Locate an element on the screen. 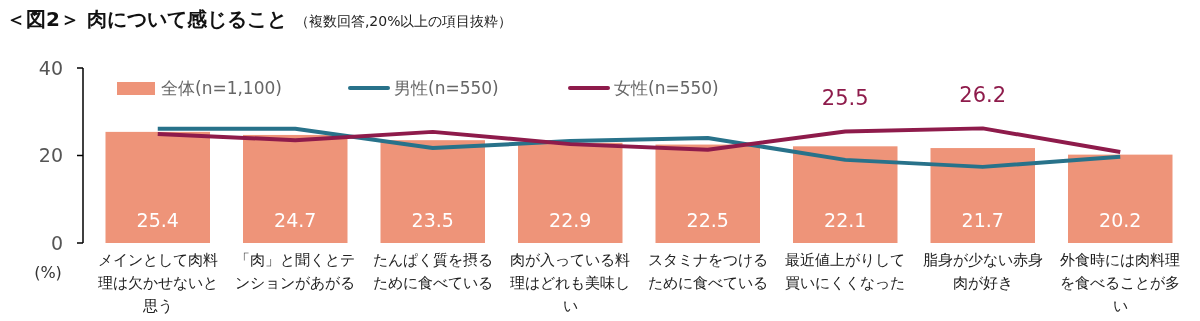  x-tick-label: たんぱく質を摂るために食べている is located at coordinates (432, 272).